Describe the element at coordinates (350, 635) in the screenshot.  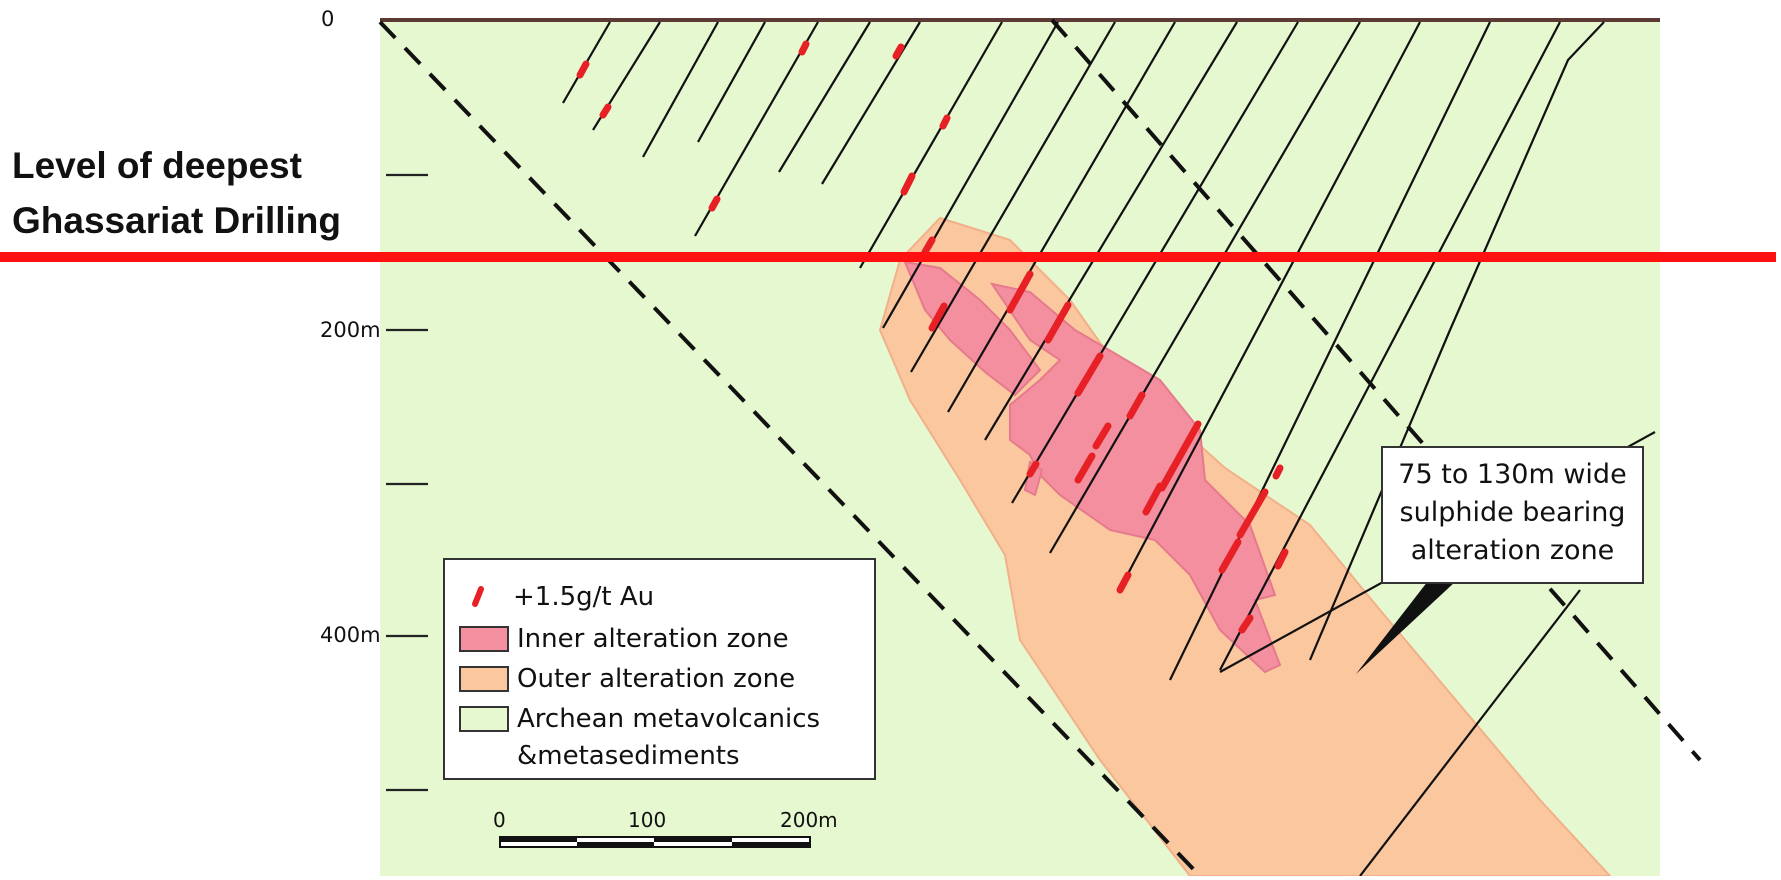
I see `depth-label-400m: 400m` at that location.